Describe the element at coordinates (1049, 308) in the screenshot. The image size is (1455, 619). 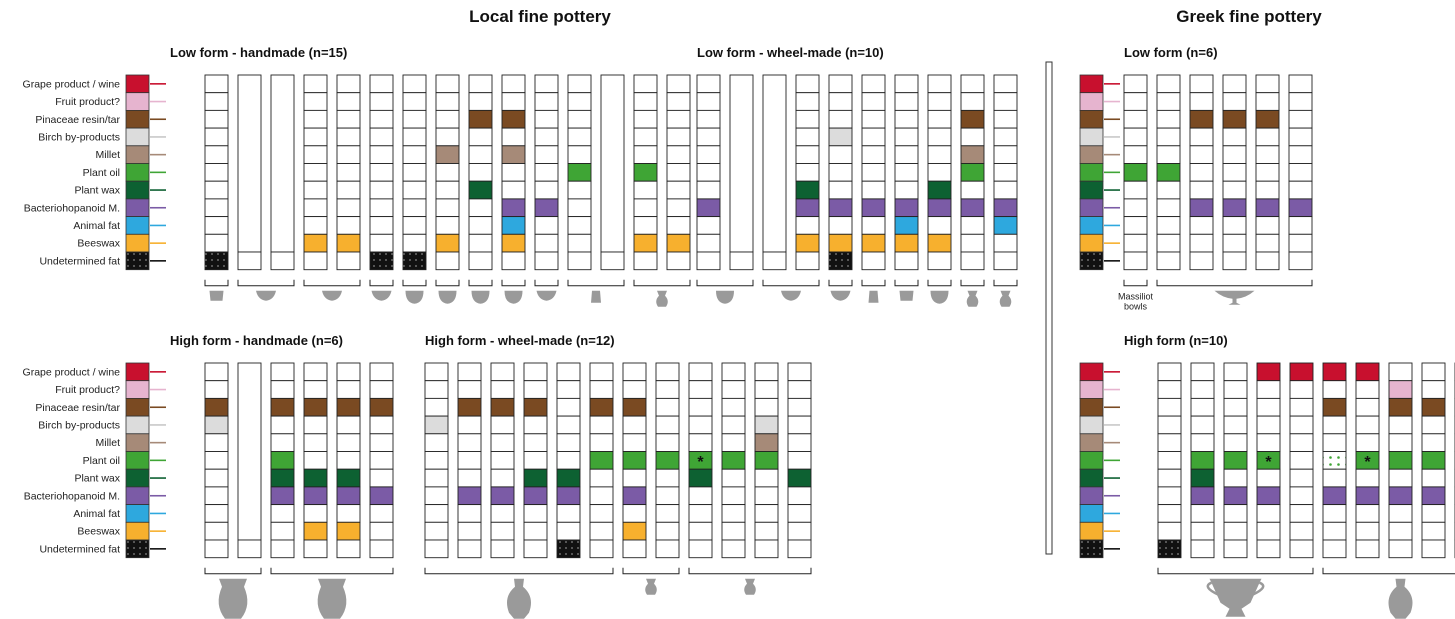
I see `section-divider` at that location.